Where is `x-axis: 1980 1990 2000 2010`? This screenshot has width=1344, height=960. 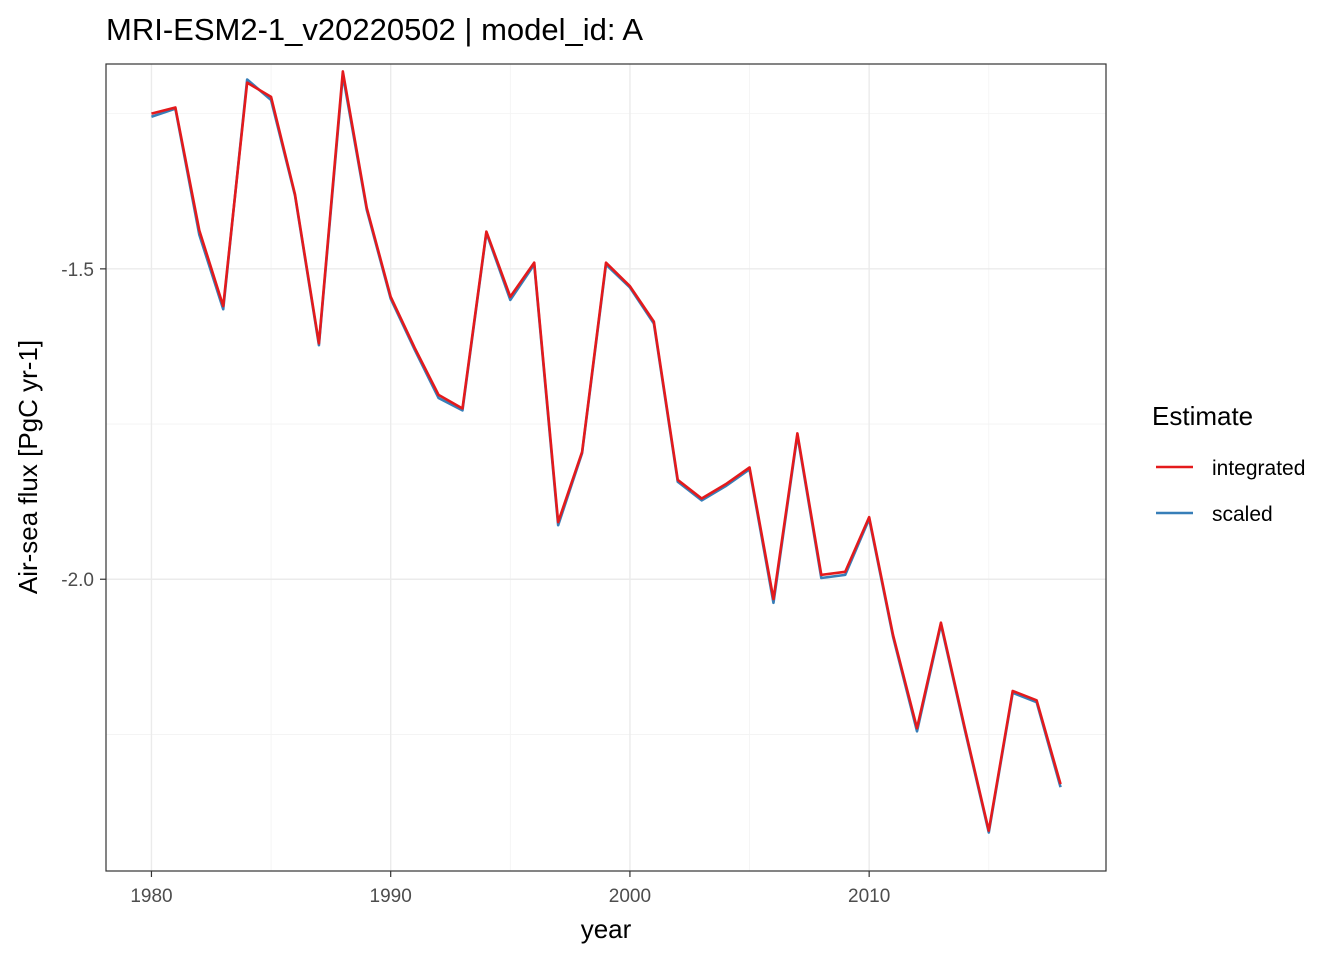
x-axis: 1980 1990 2000 2010 is located at coordinates (510, 889).